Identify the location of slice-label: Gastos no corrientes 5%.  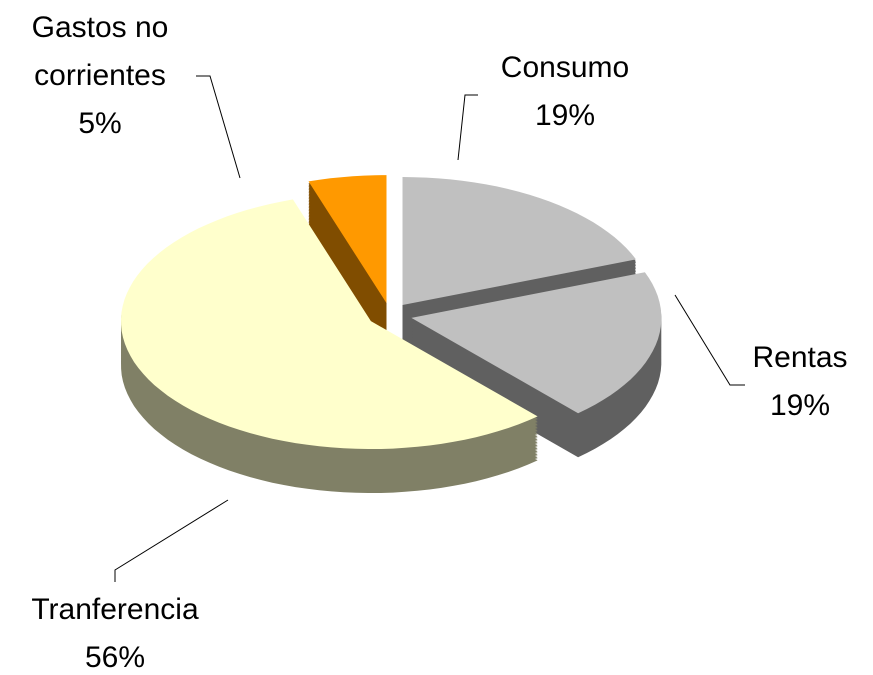
(100, 76).